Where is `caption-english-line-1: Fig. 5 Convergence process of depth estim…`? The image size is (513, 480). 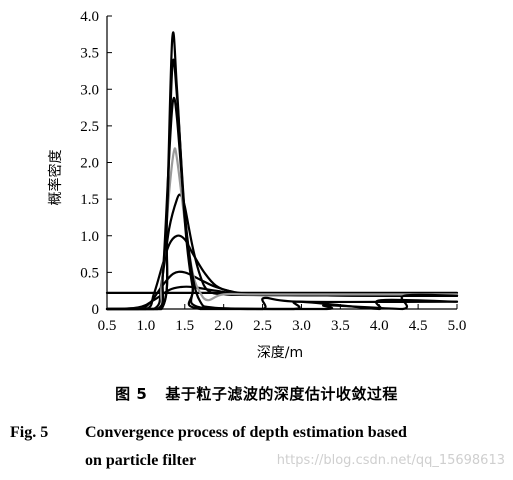 caption-english-line-1: Fig. 5 Convergence process of depth estim… is located at coordinates (208, 433).